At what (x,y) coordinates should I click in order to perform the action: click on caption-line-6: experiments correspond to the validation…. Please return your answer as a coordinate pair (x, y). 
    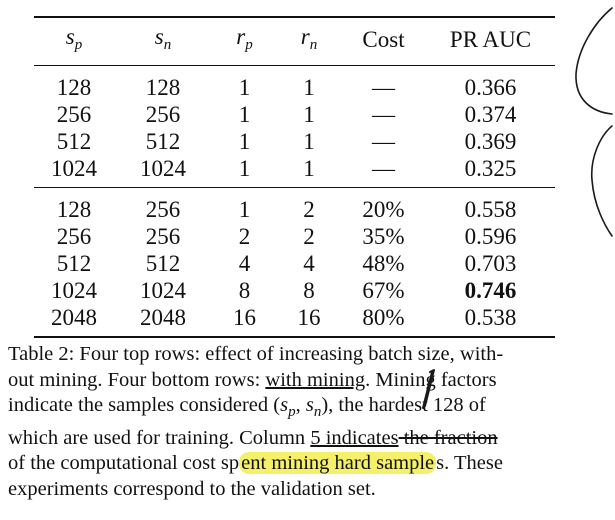
    Looking at the image, I should click on (192, 488).